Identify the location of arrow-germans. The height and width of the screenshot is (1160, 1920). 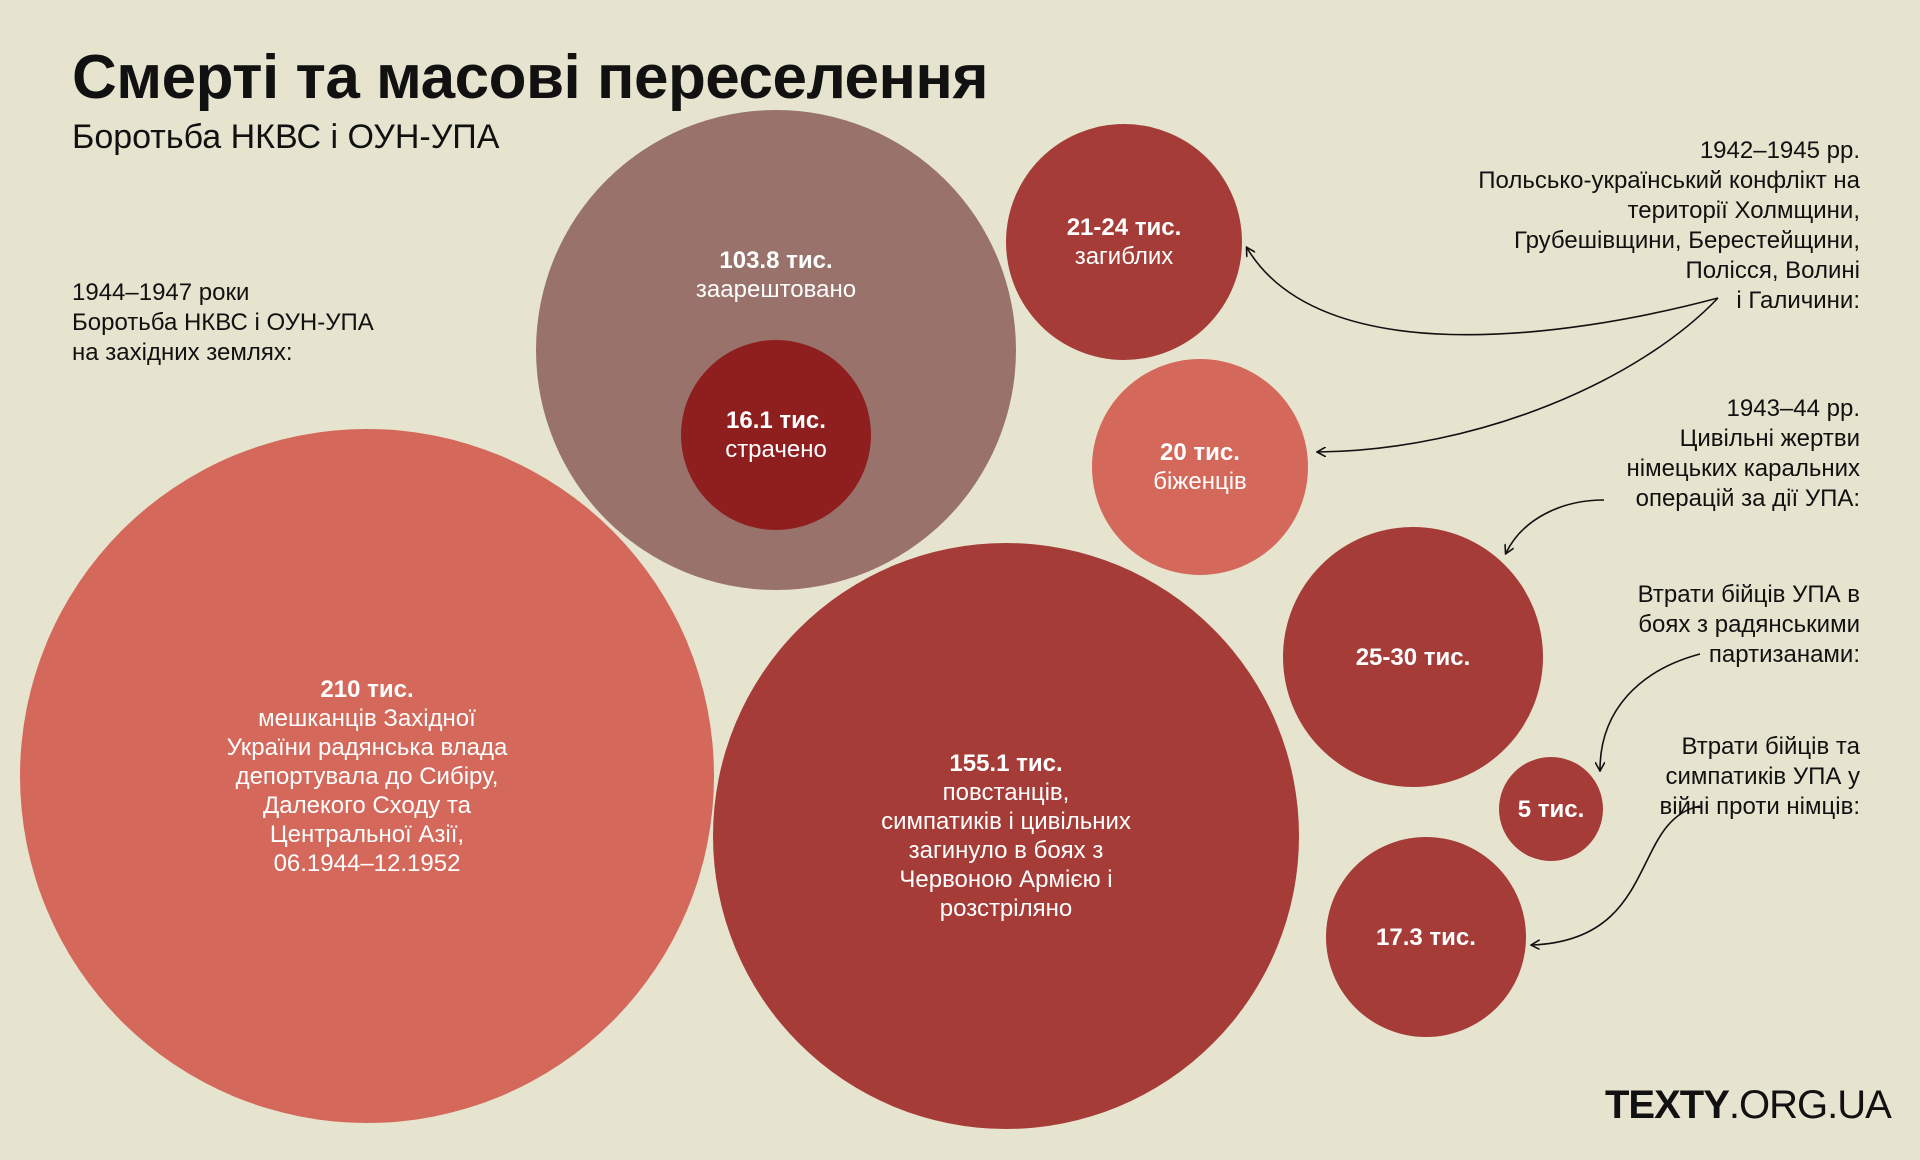
(1616, 875).